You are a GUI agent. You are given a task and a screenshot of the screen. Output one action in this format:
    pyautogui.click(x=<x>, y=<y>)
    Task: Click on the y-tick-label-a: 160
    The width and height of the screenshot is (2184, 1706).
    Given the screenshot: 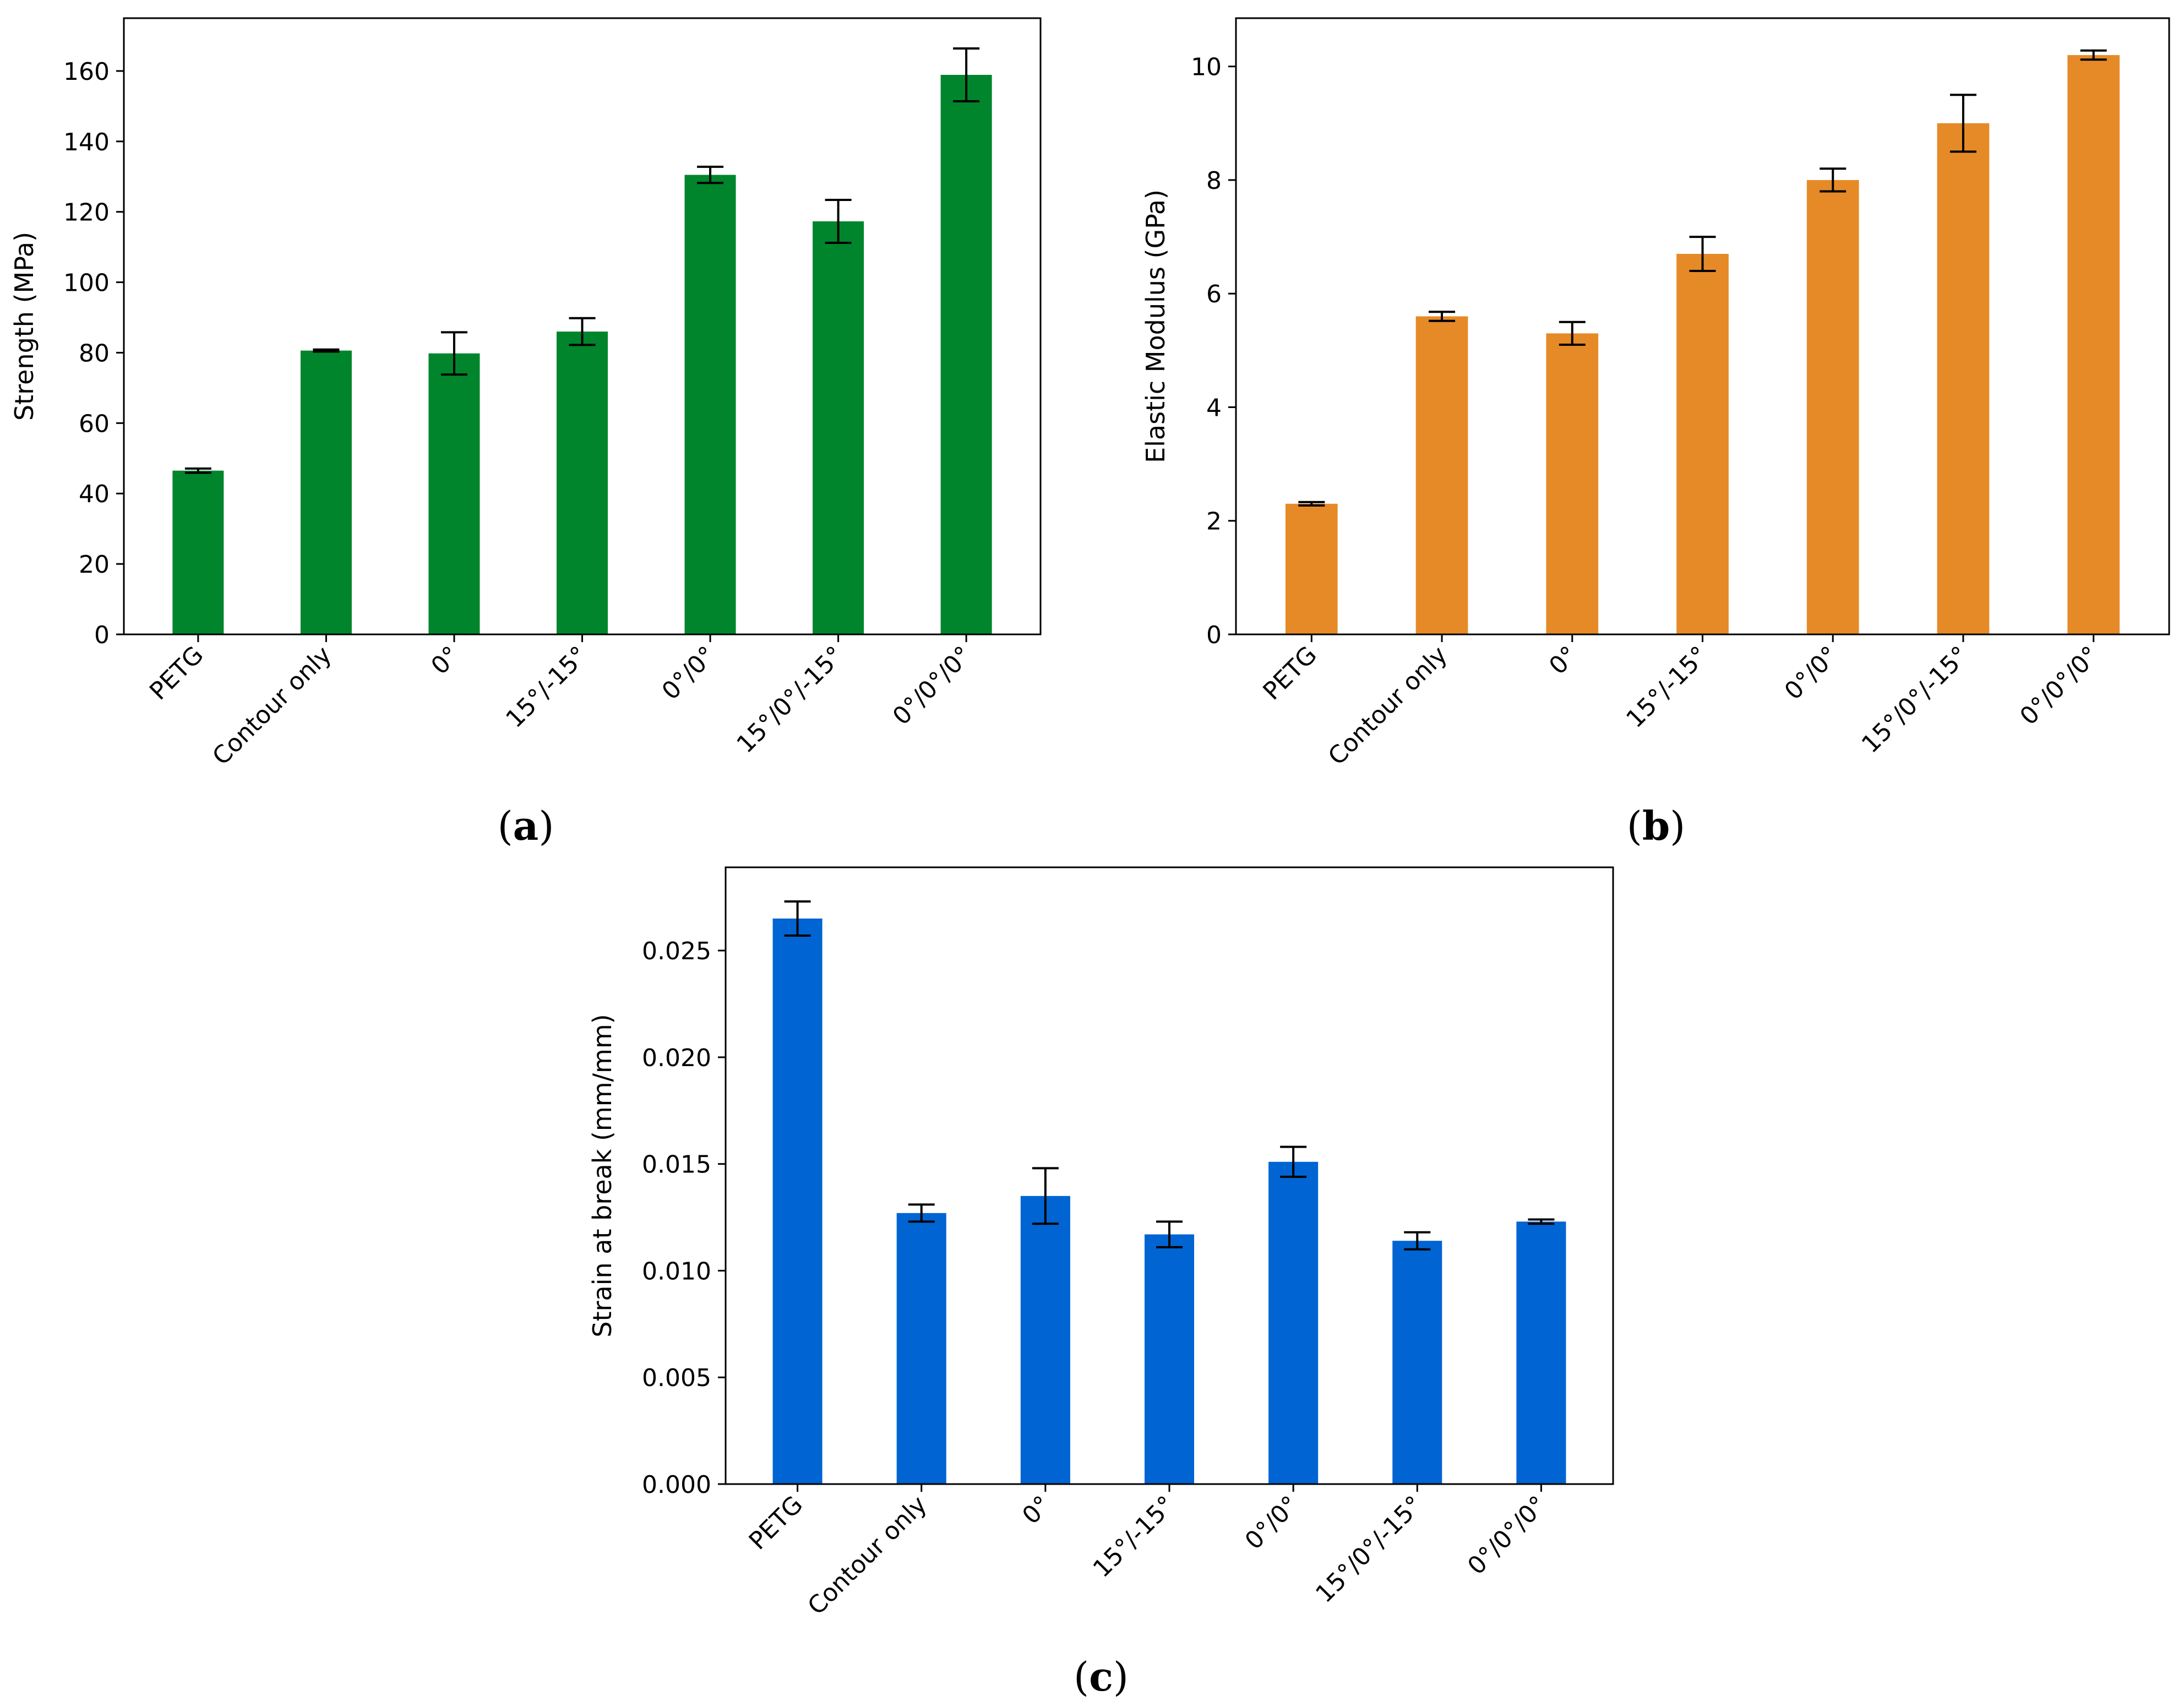 What is the action you would take?
    pyautogui.click(x=86, y=72)
    